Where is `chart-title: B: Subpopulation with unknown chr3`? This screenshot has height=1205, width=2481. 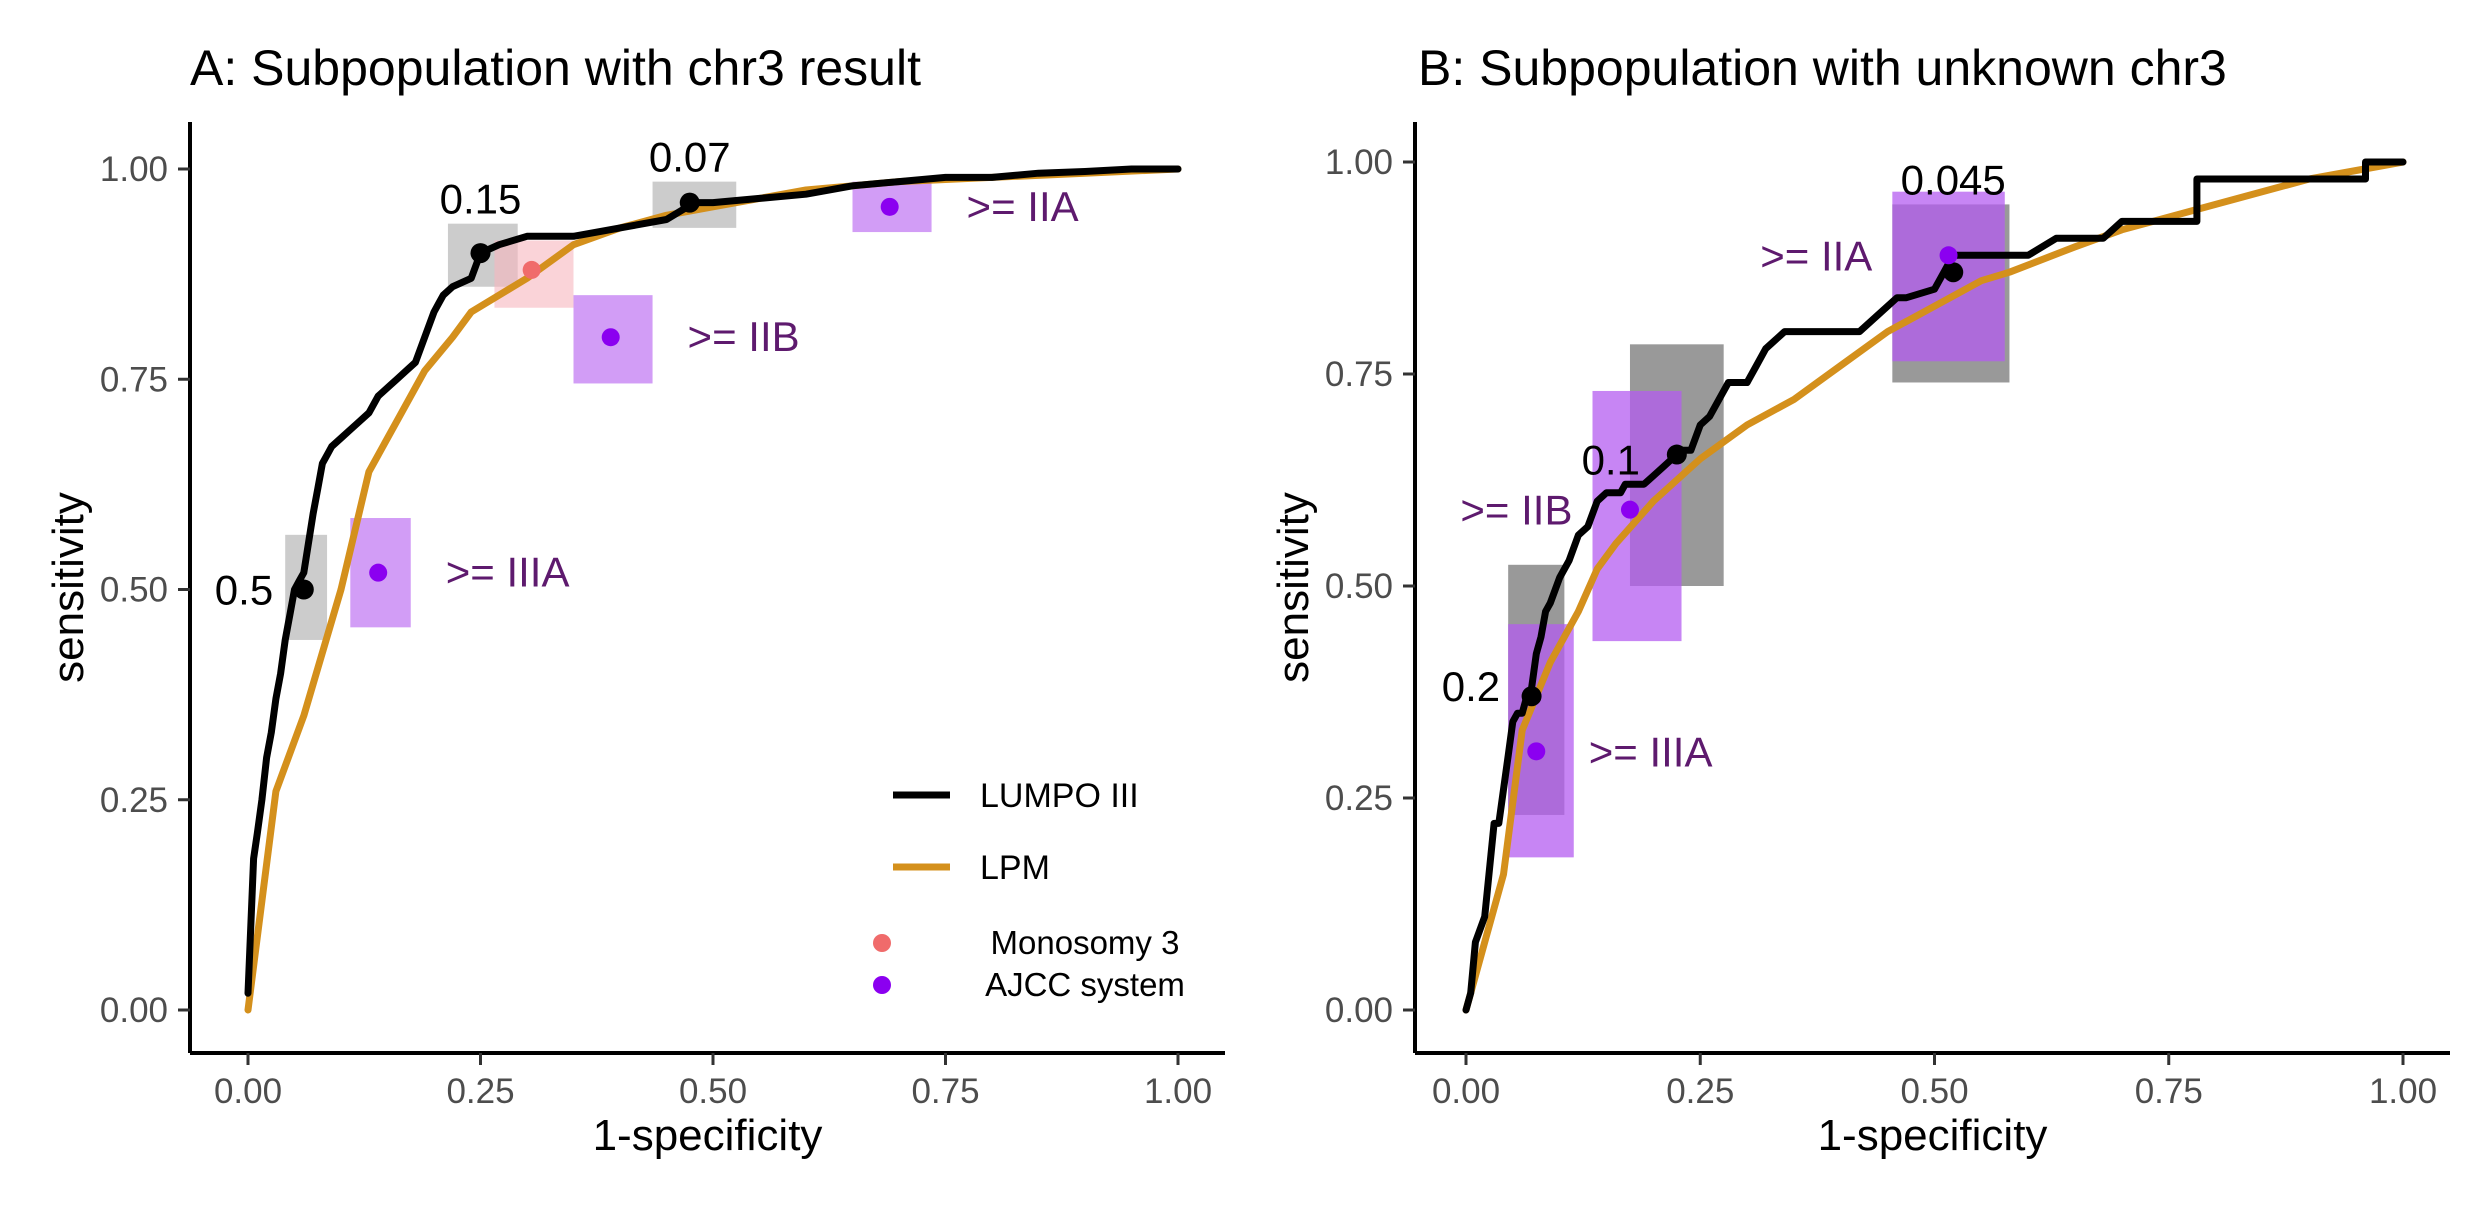
chart-title: B: Subpopulation with unknown chr3 is located at coordinates (1822, 68).